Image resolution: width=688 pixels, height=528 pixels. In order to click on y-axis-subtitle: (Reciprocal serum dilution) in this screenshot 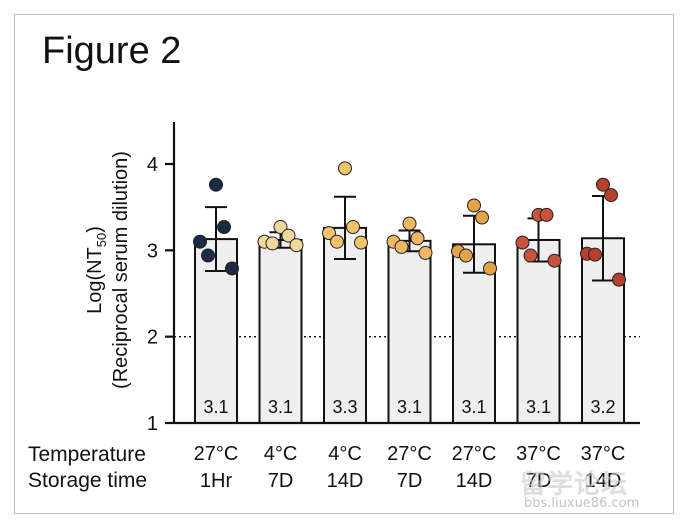, I will do `click(121, 270)`.